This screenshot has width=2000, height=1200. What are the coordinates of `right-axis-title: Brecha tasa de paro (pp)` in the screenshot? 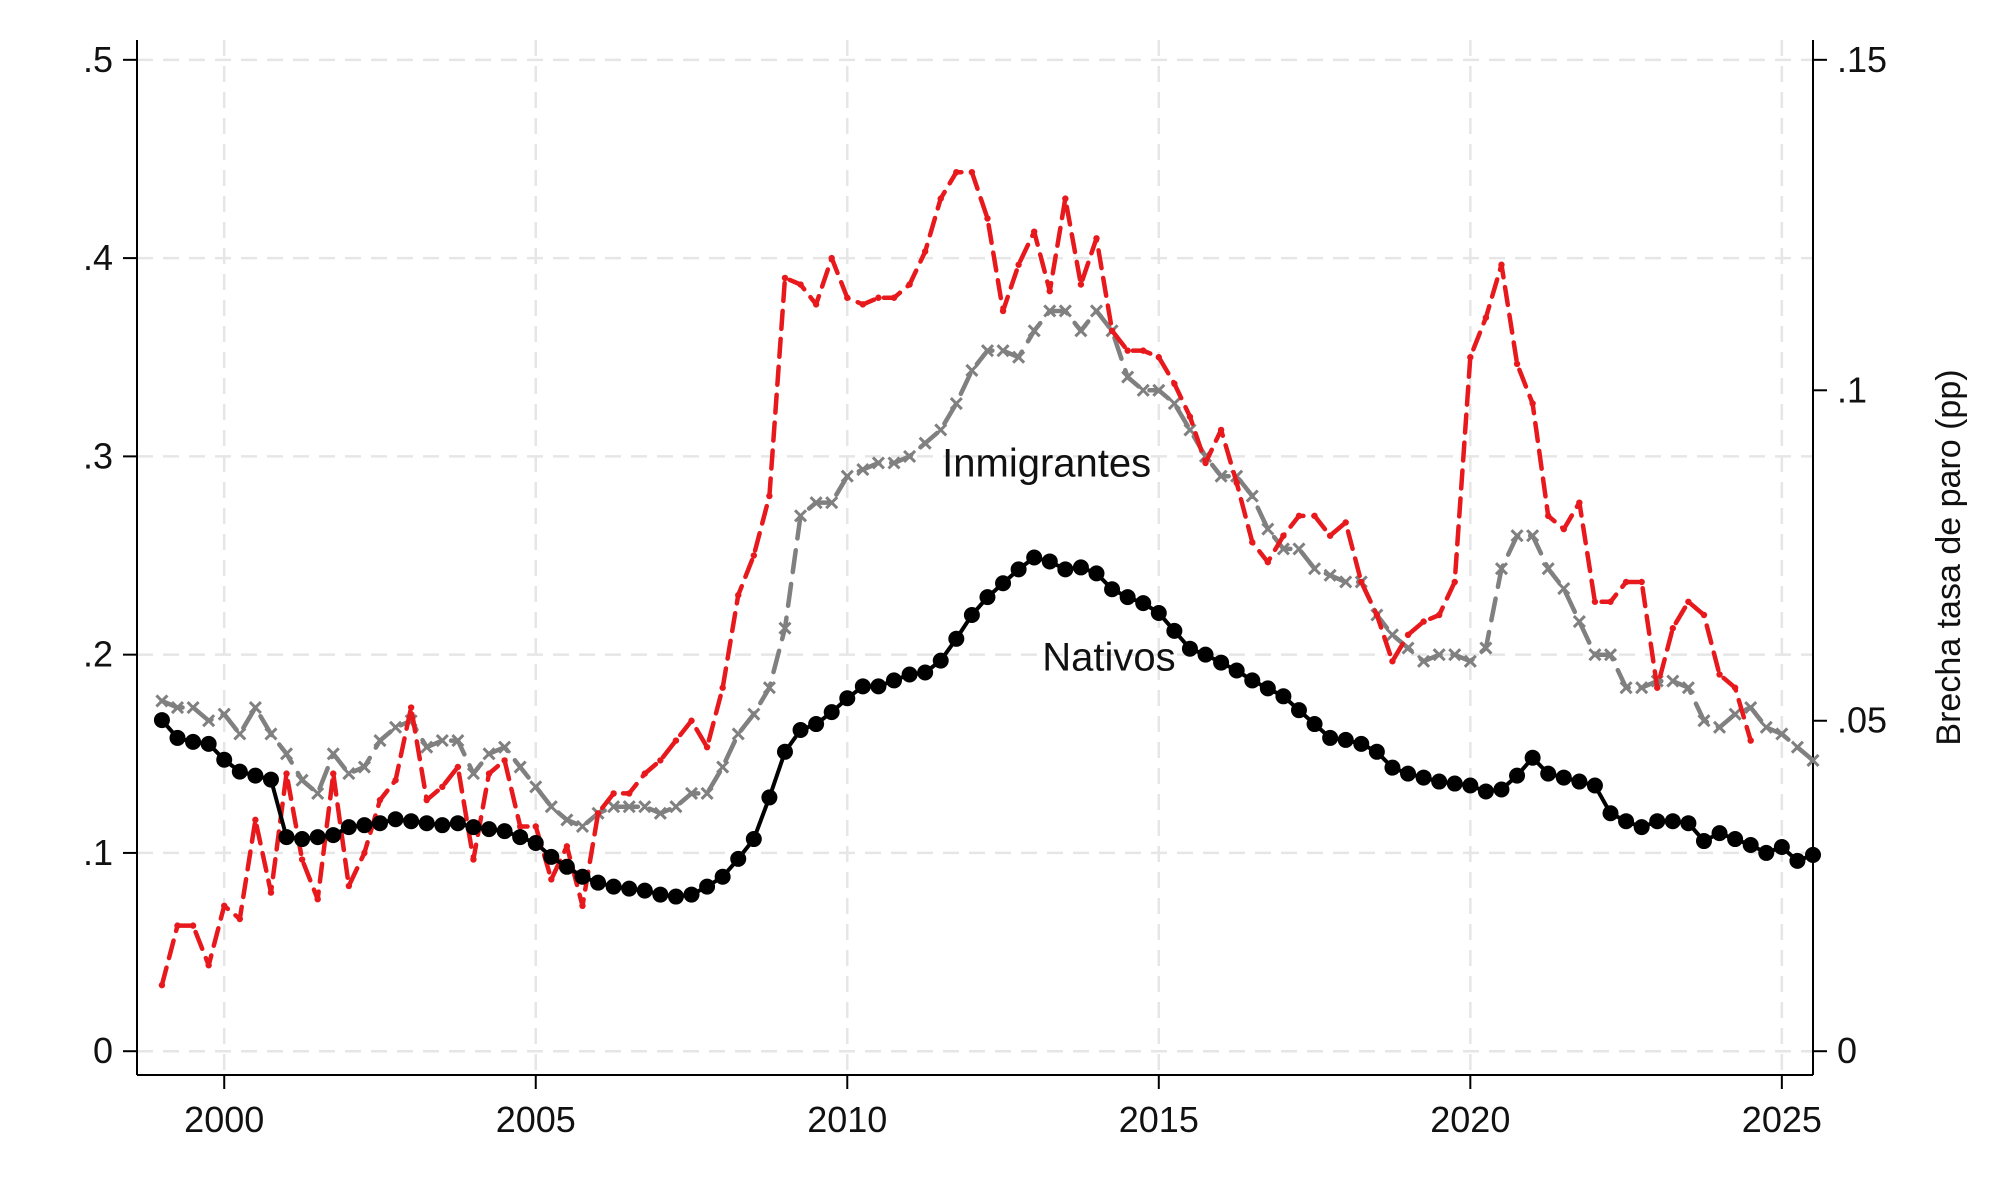 It's located at (1949, 557).